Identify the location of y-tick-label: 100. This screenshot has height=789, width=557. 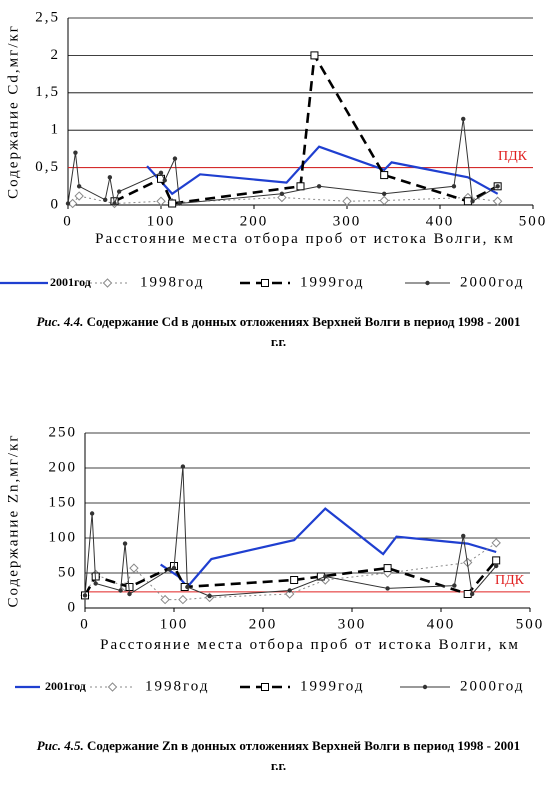
(63, 537).